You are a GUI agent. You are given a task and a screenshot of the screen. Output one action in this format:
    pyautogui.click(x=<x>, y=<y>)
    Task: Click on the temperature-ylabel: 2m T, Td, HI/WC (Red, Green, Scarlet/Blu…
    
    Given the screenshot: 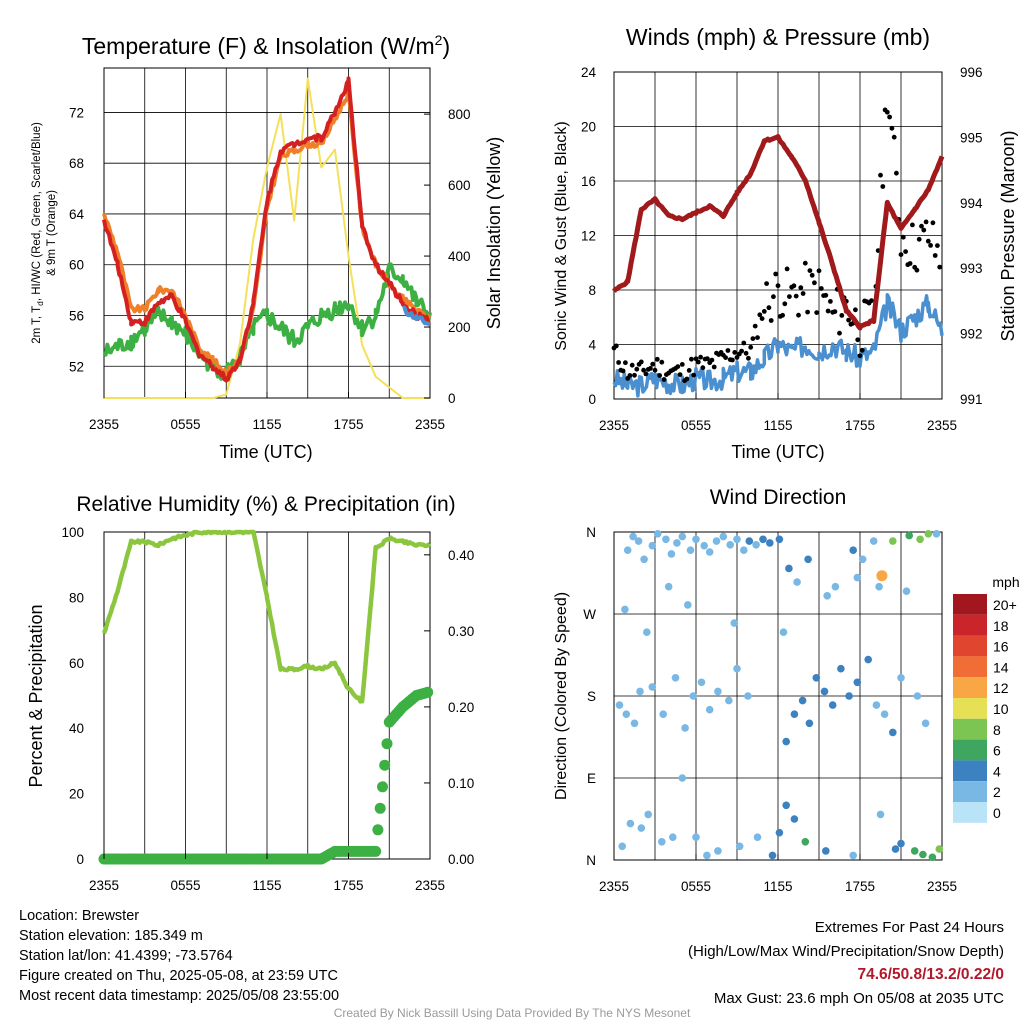 What is the action you would take?
    pyautogui.click(x=38, y=233)
    